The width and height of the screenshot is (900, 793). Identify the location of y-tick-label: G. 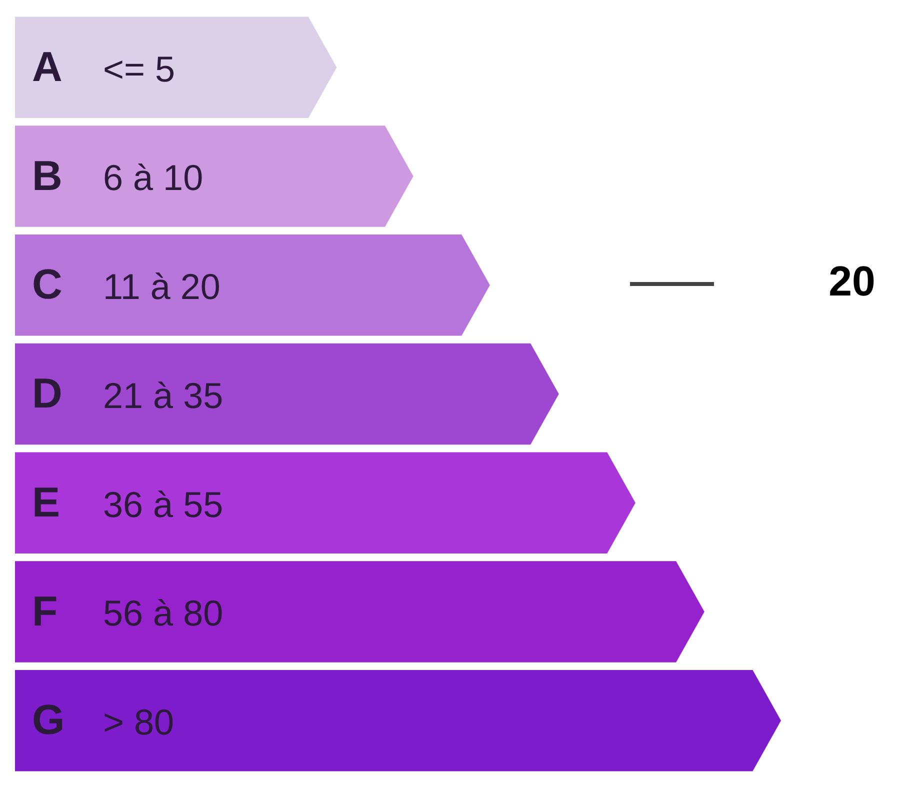
(48, 720).